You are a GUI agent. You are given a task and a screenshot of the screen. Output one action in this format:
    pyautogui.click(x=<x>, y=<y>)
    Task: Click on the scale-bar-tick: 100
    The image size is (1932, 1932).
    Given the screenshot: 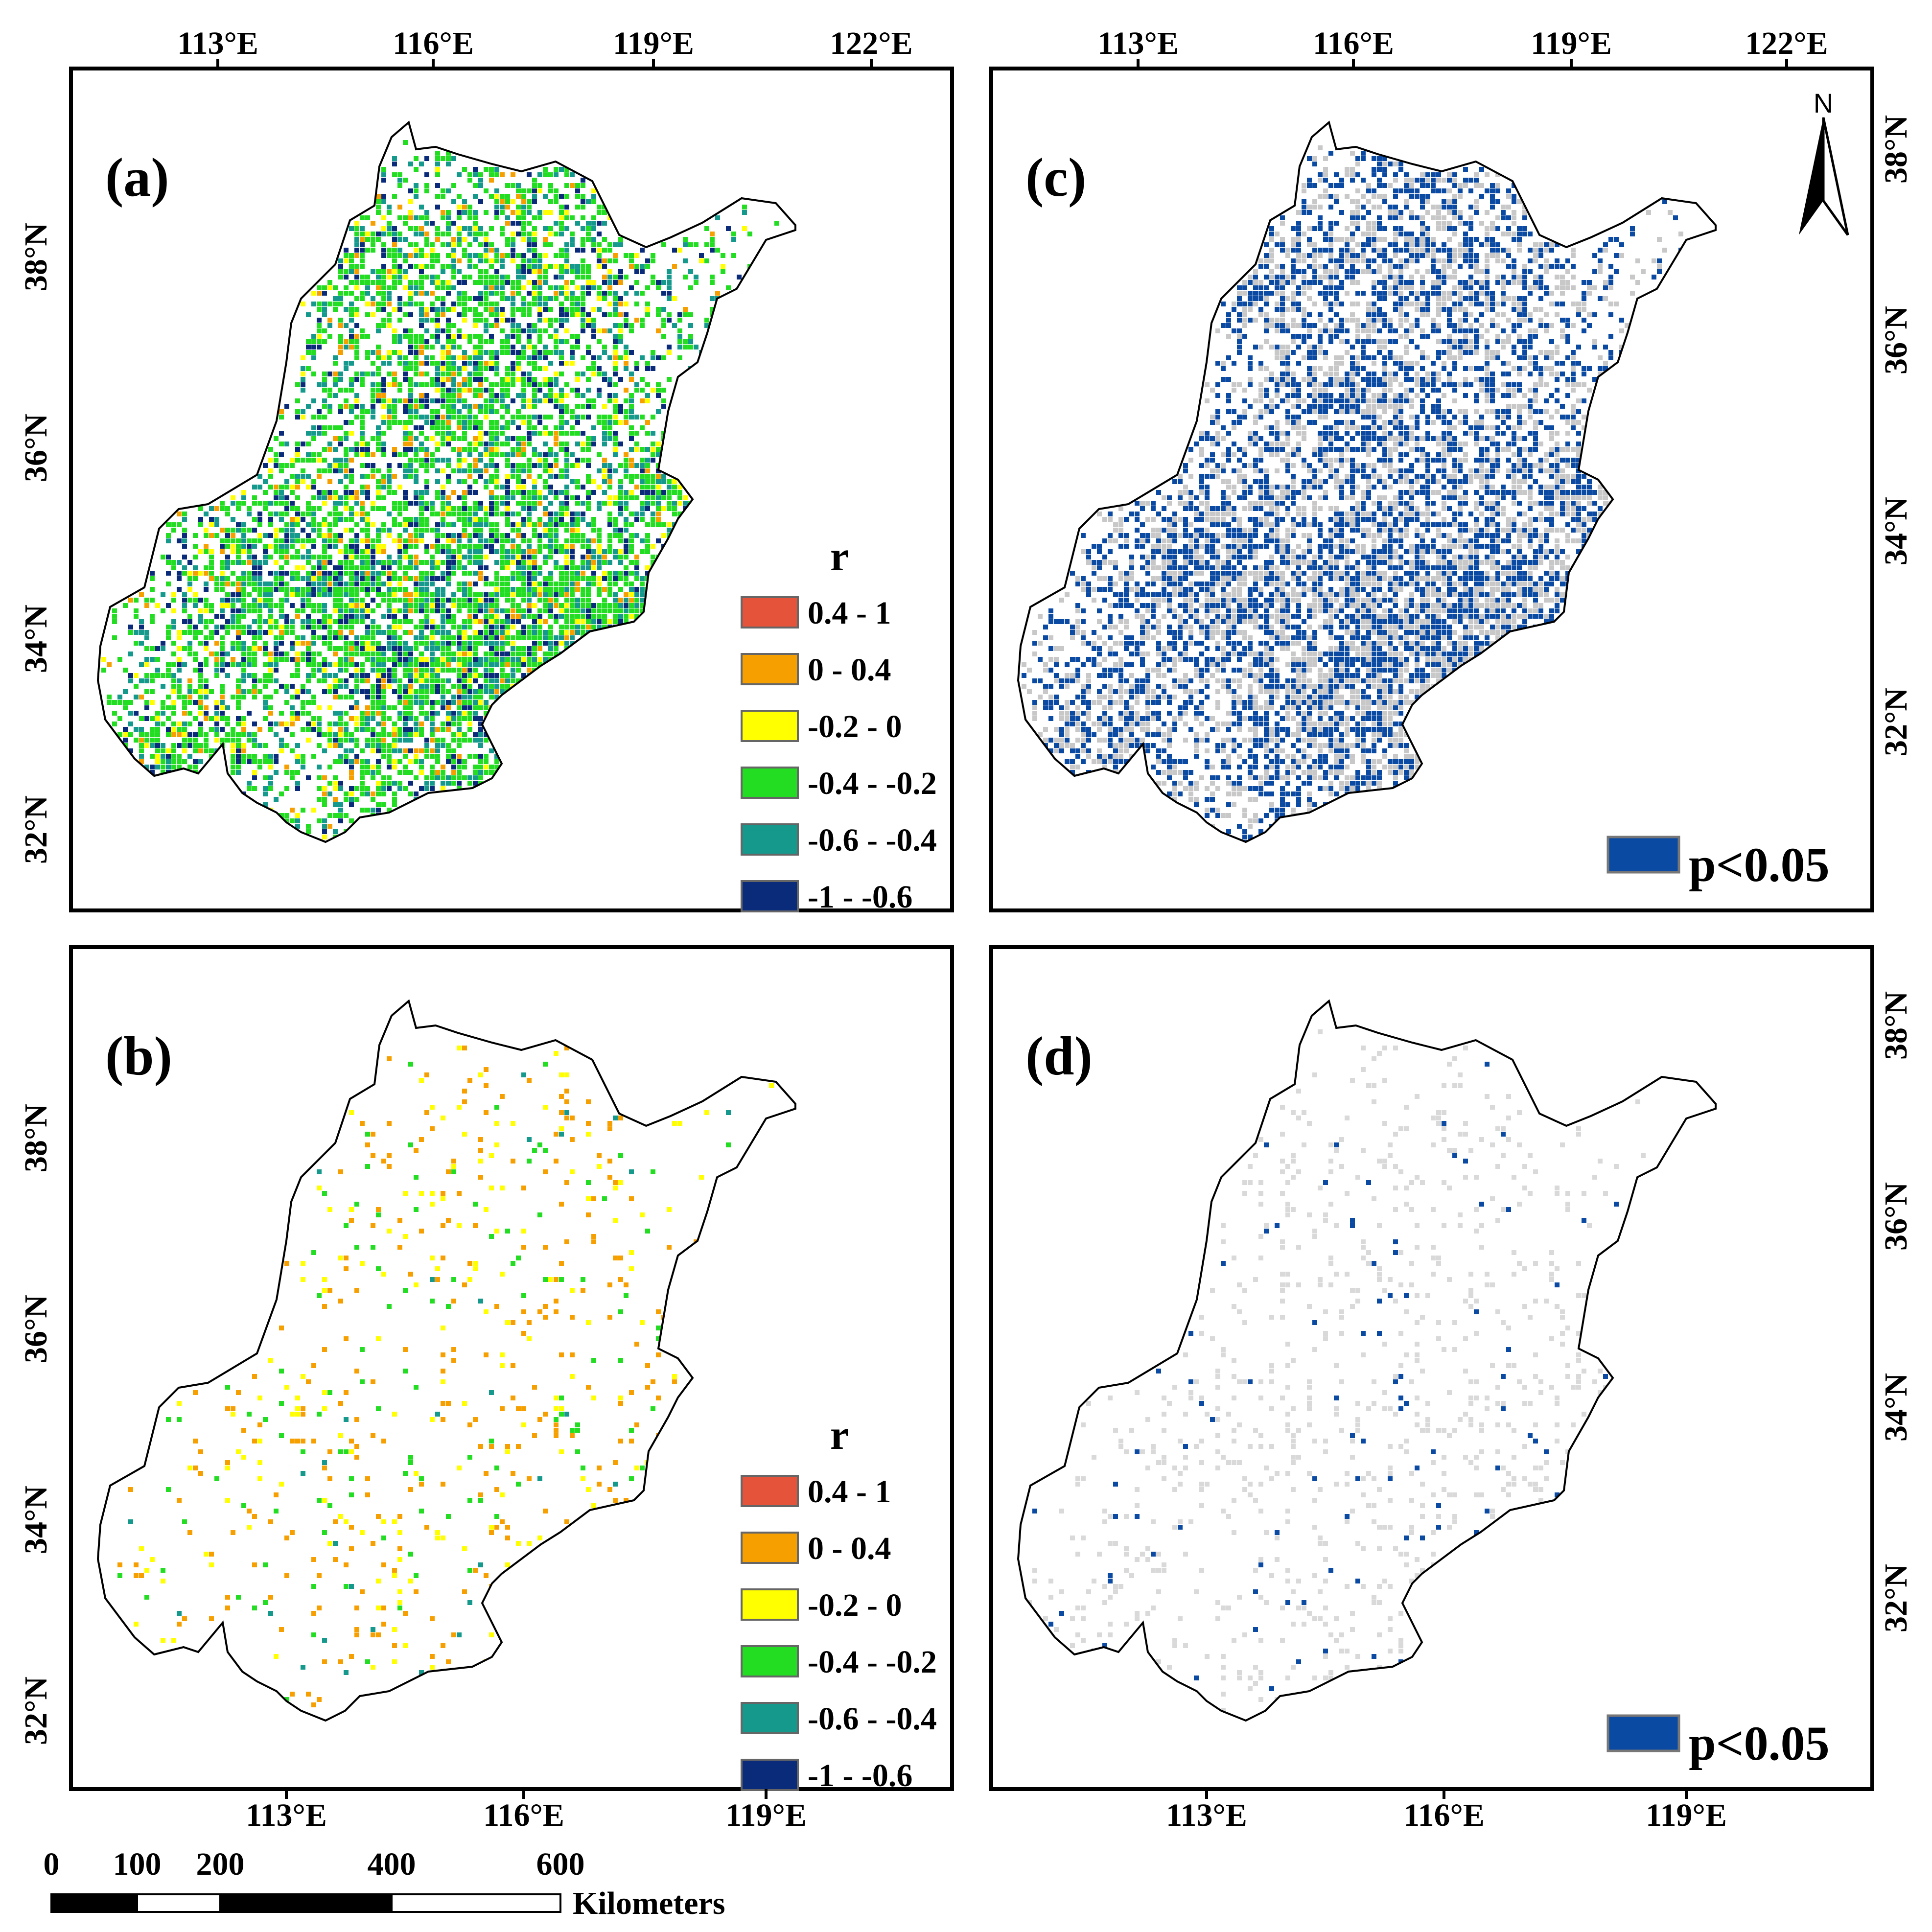 What is the action you would take?
    pyautogui.click(x=137, y=1864)
    